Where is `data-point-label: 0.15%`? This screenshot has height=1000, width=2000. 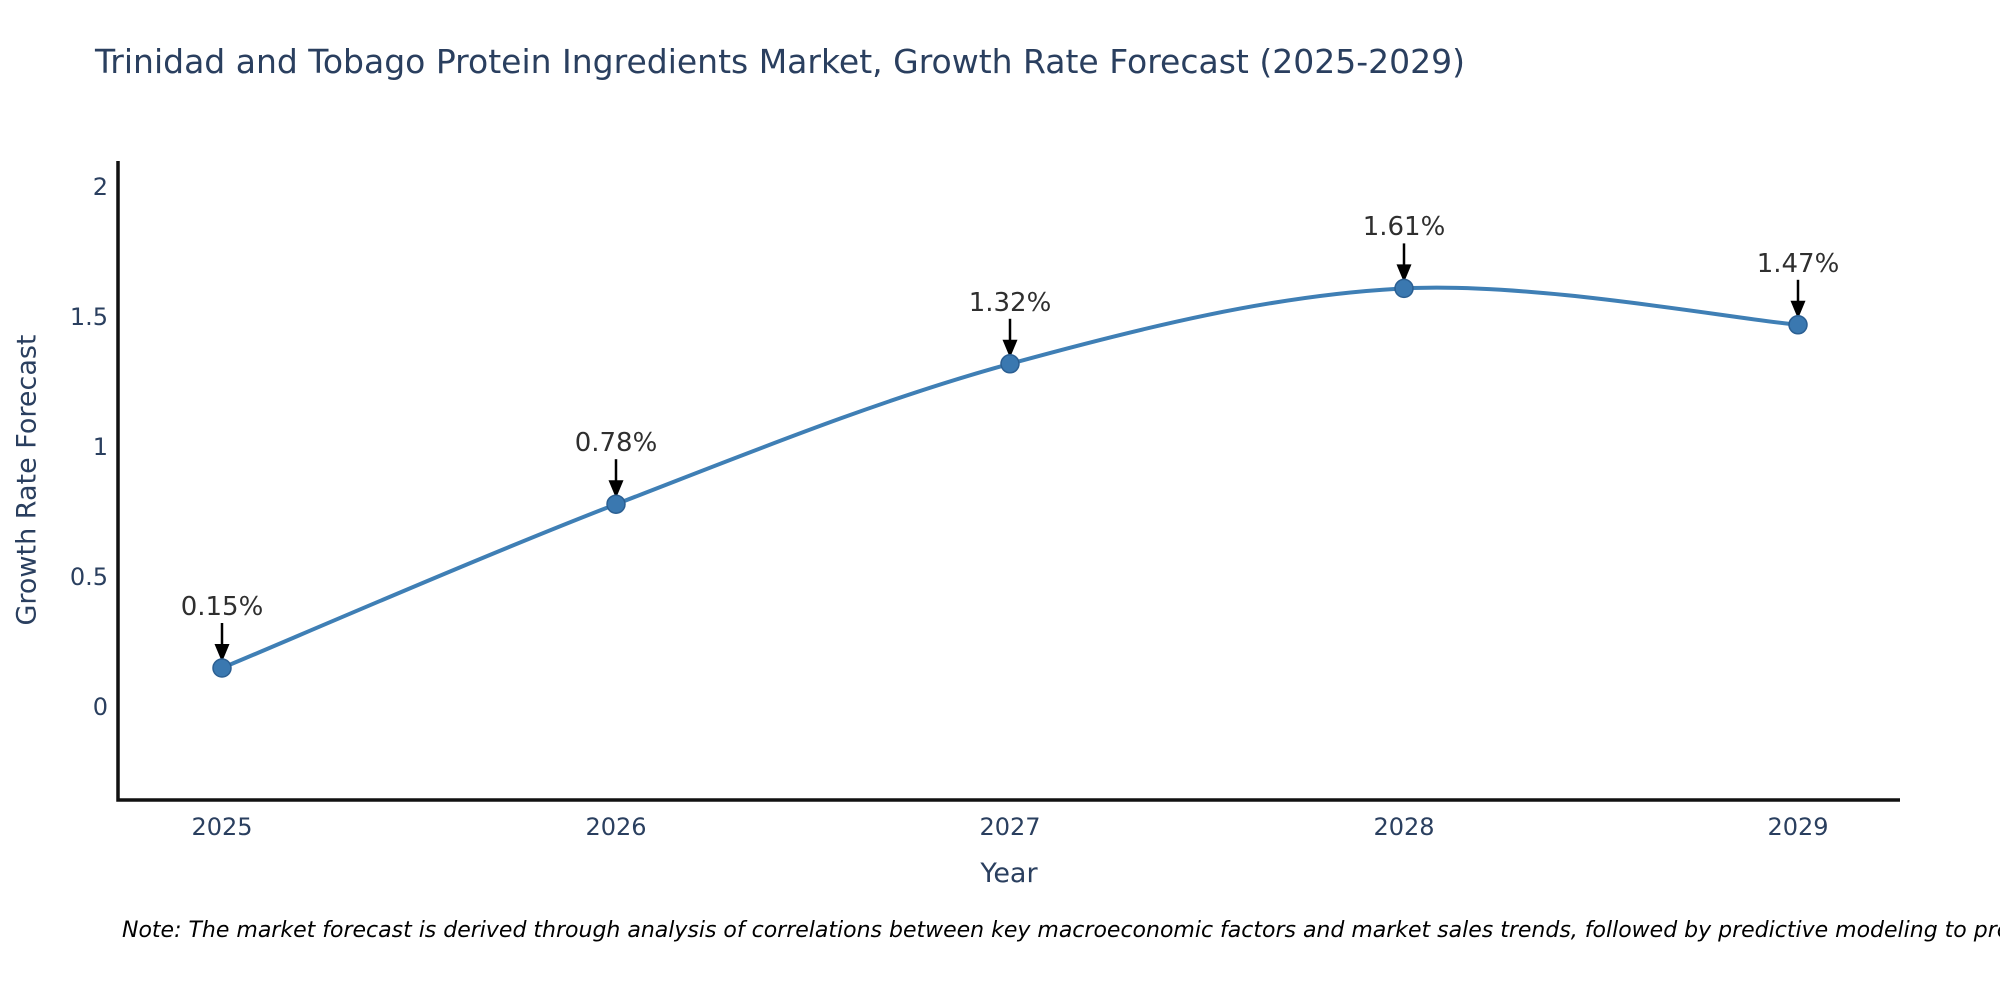
data-point-label: 0.15% is located at coordinates (222, 607).